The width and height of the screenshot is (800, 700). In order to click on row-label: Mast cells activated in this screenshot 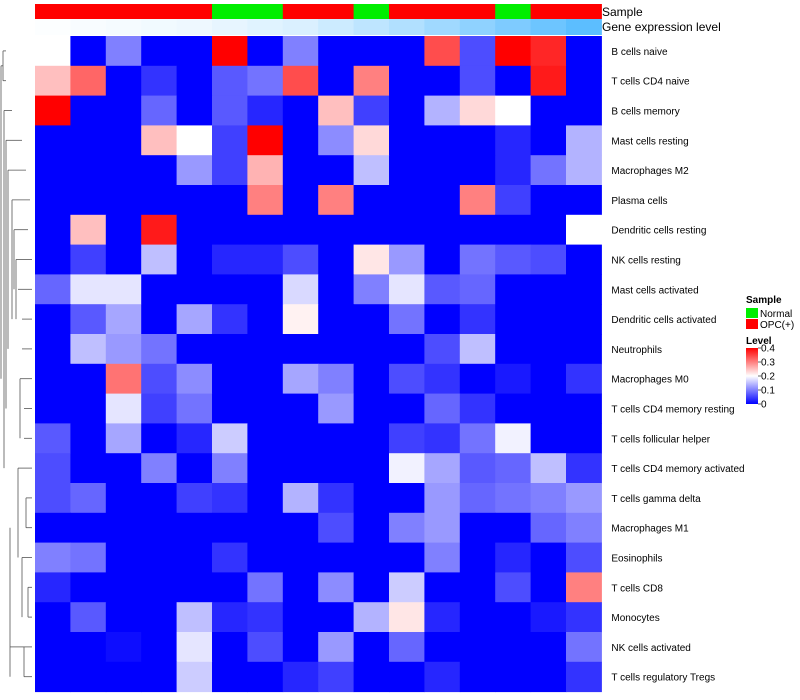, I will do `click(654, 290)`.